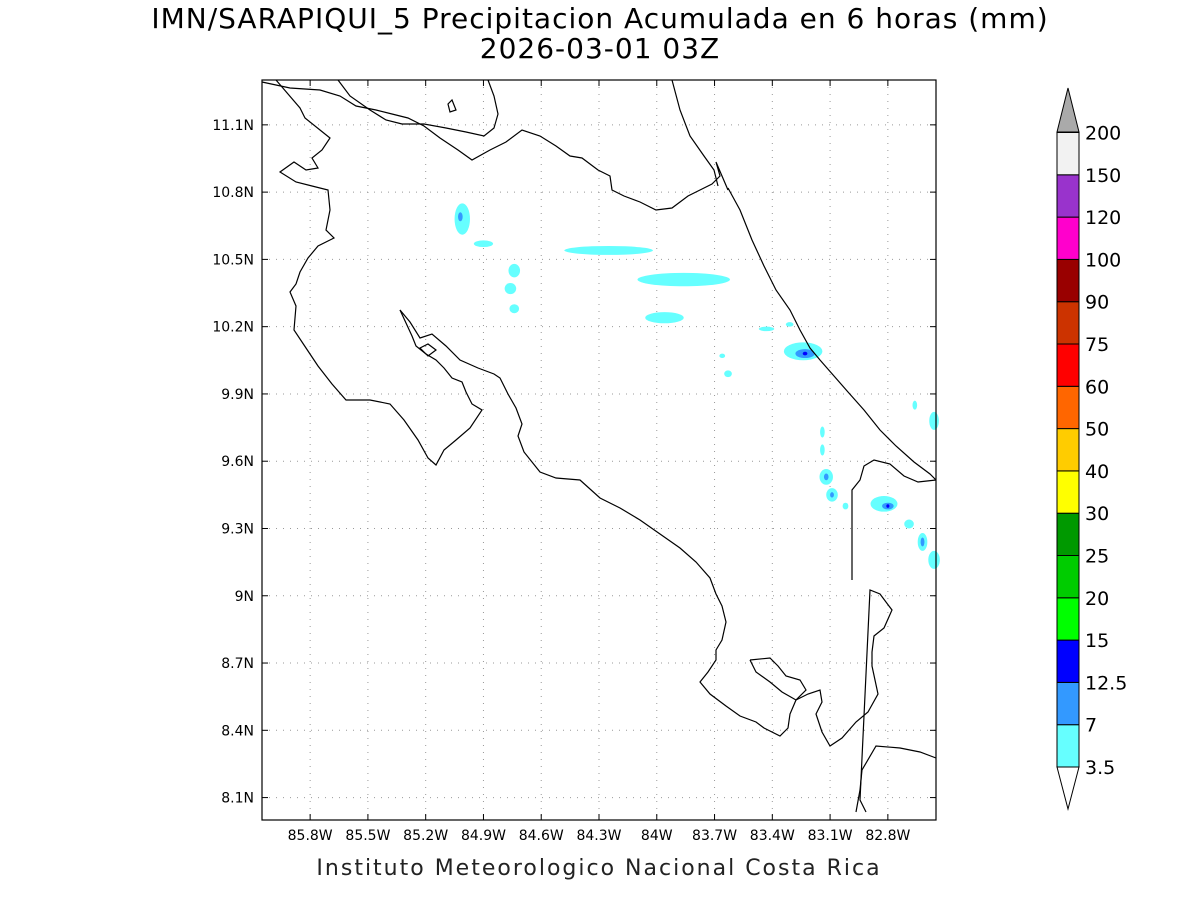 This screenshot has width=1200, height=900. I want to click on lat-tick-label: 11.1N, so click(233, 126).